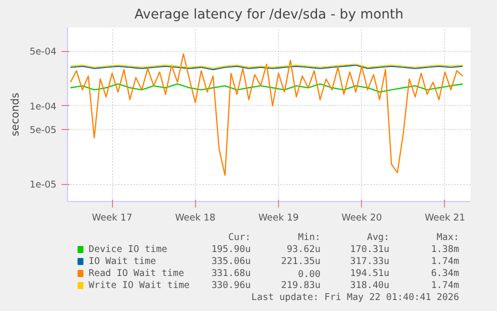 The image size is (497, 311). What do you see at coordinates (231, 249) in the screenshot?
I see `text: 195.90u` at bounding box center [231, 249].